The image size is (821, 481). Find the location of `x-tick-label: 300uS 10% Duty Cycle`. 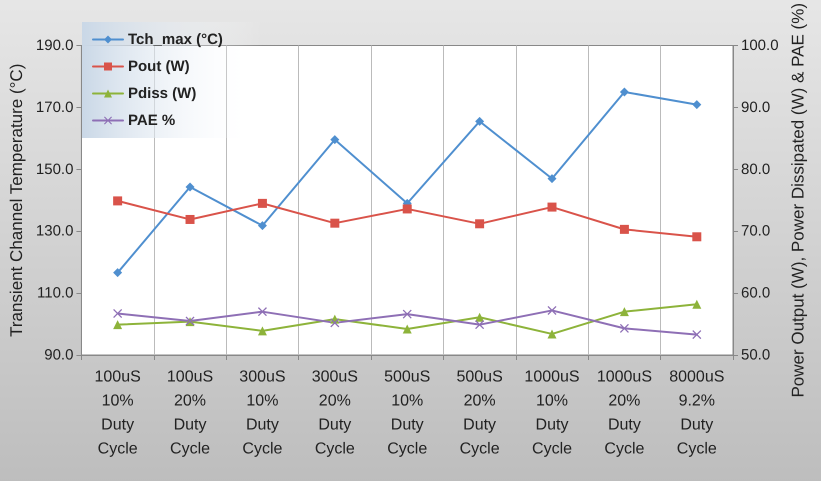

x-tick-label: 300uS 10% Duty Cycle is located at coordinates (262, 413).